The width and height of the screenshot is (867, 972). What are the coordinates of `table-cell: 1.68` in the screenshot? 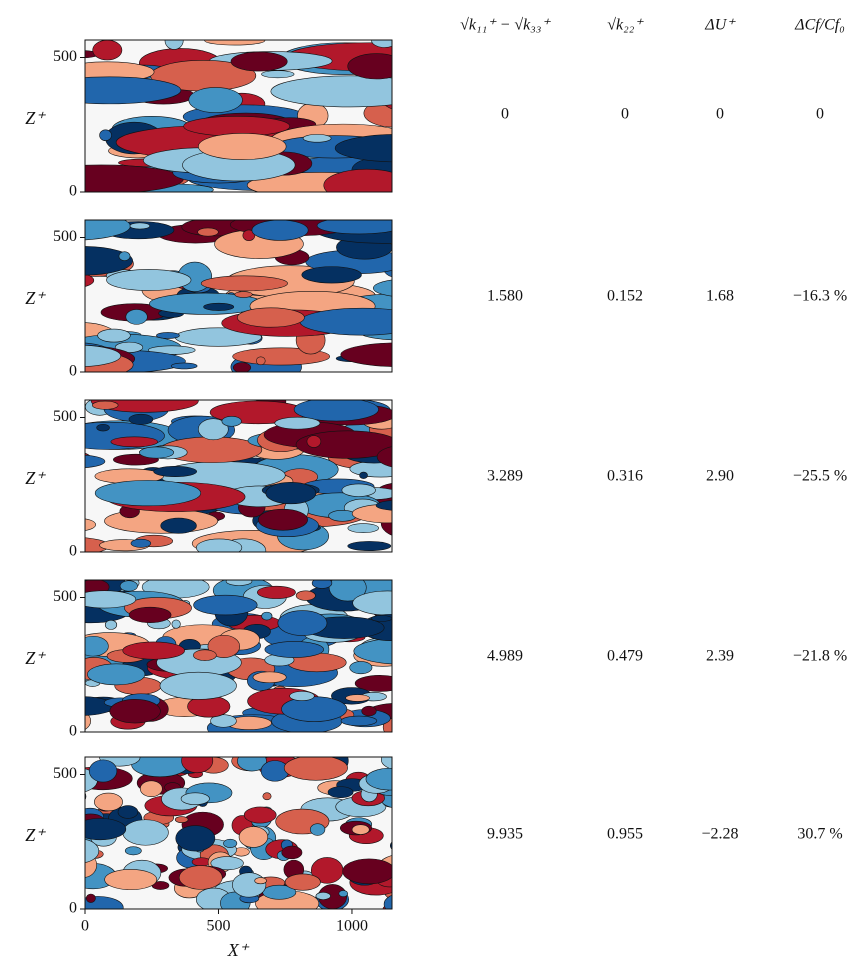 It's located at (720, 296).